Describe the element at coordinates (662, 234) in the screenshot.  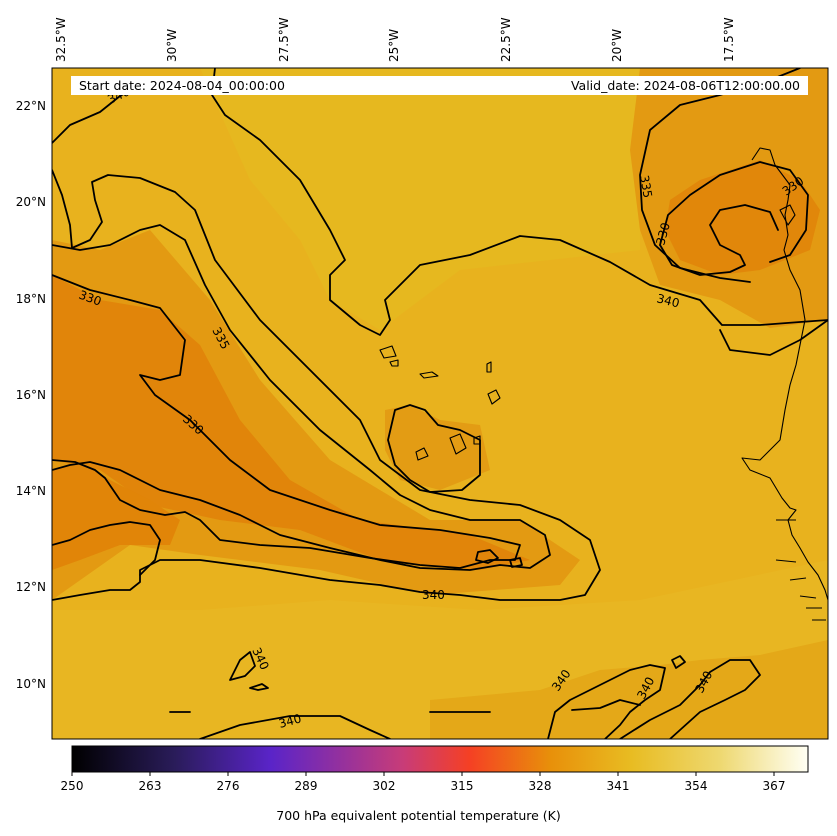
I see `contour-label: 330` at that location.